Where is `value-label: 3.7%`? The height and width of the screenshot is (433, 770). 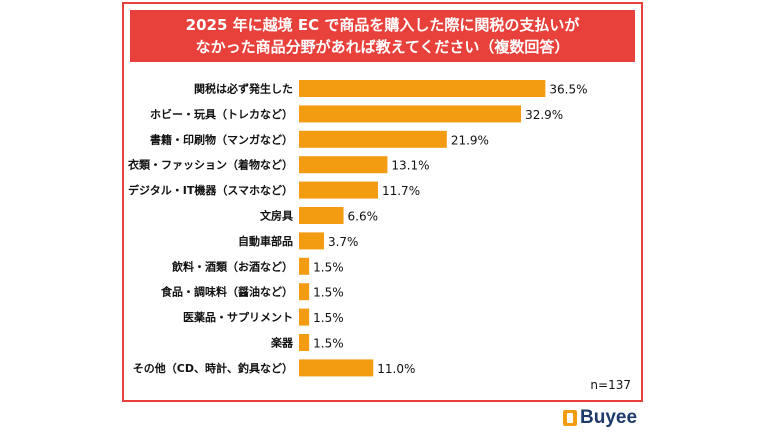
value-label: 3.7% is located at coordinates (343, 242).